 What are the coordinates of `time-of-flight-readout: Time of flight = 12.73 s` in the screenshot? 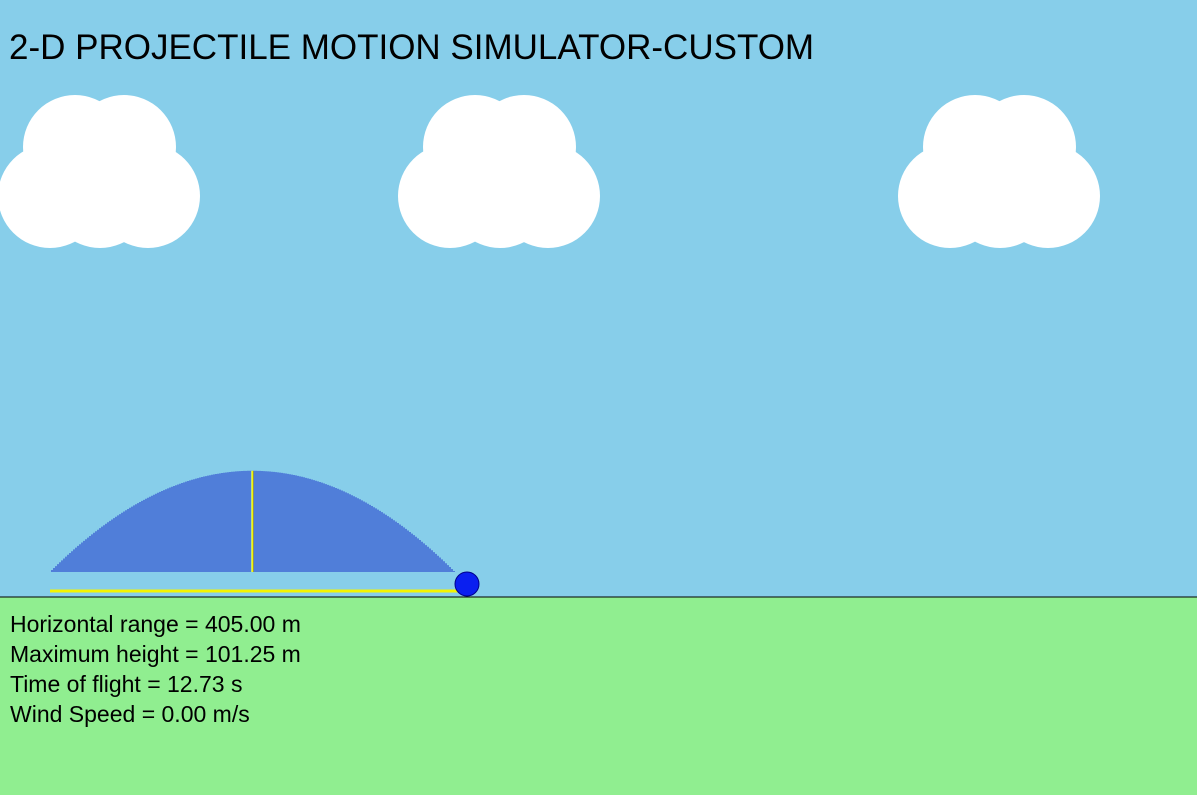 It's located at (126, 684).